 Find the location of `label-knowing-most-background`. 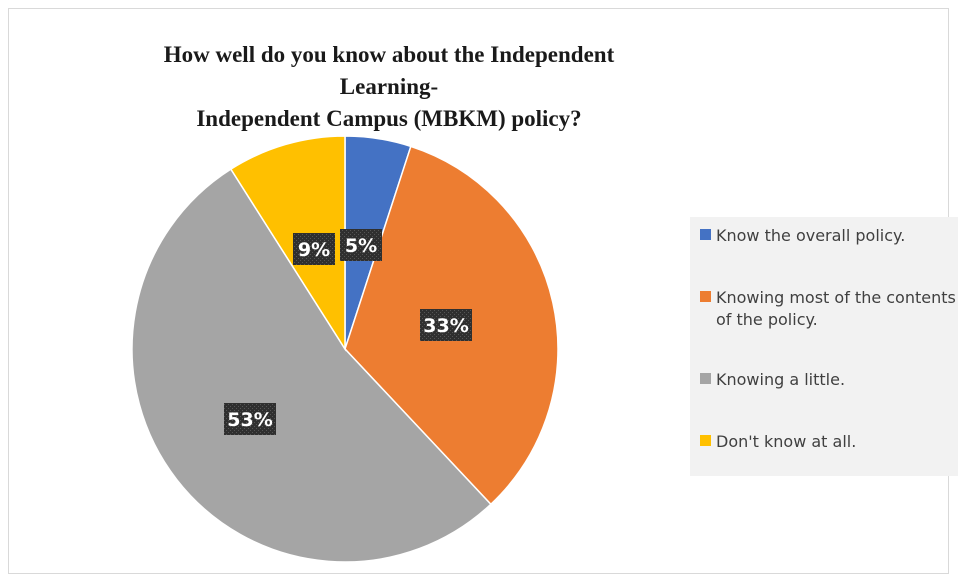

label-knowing-most-background is located at coordinates (446, 325).